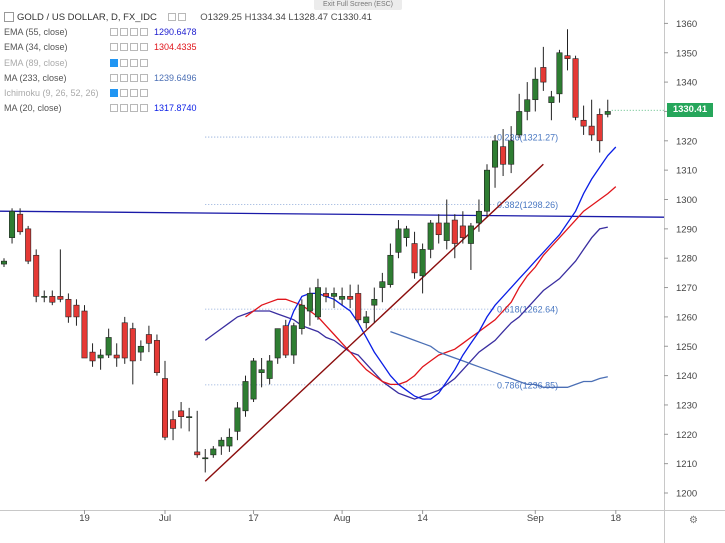 This screenshot has height=543, width=725. I want to click on close-value: 1330.41, so click(354, 17).